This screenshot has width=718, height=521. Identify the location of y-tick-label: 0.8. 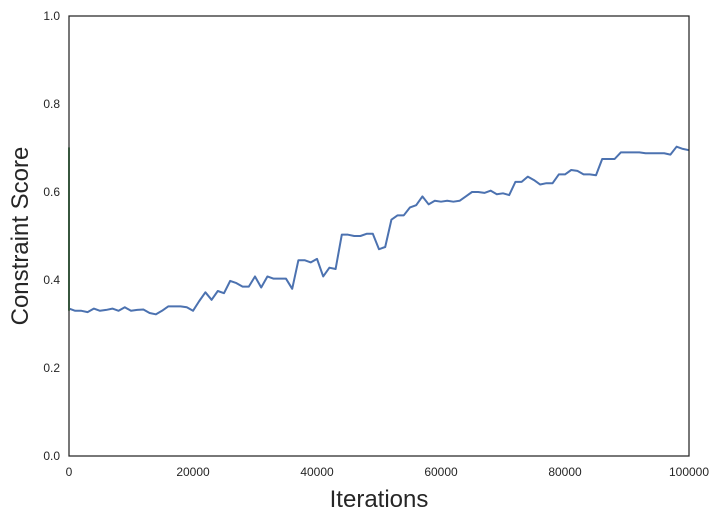
(51, 104).